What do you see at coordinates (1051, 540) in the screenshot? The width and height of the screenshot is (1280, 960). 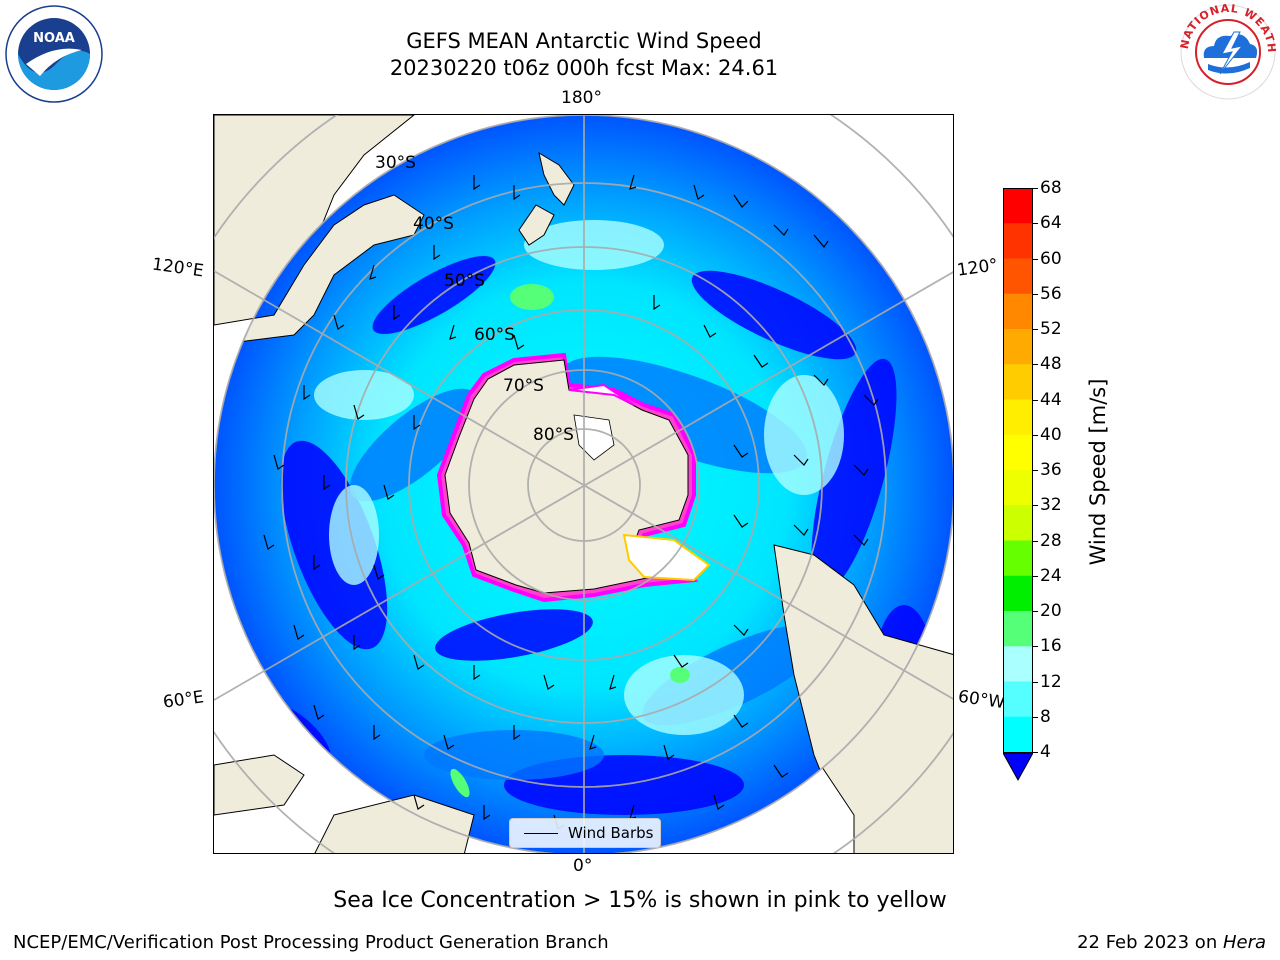 I see `colorbar-tick-label: 28` at bounding box center [1051, 540].